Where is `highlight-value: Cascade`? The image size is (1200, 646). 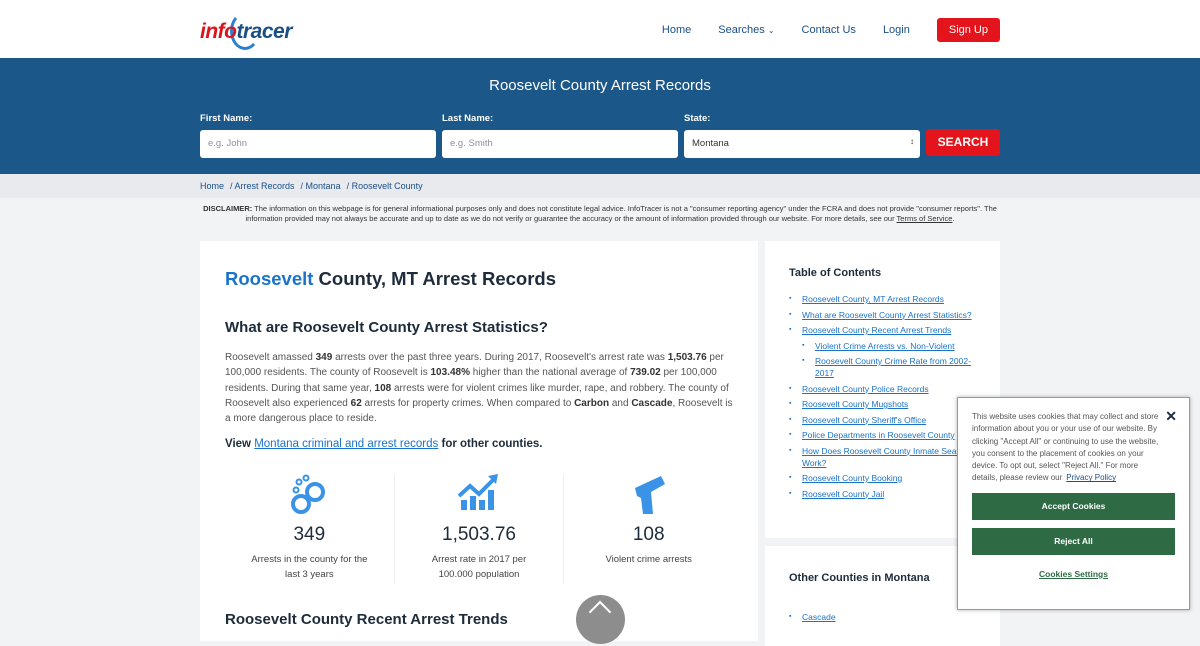
highlight-value: Cascade is located at coordinates (652, 403).